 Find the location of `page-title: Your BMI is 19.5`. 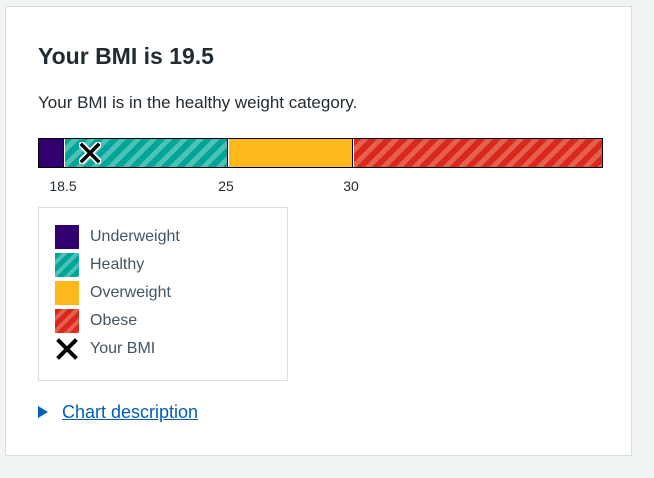

page-title: Your BMI is 19.5 is located at coordinates (126, 56).